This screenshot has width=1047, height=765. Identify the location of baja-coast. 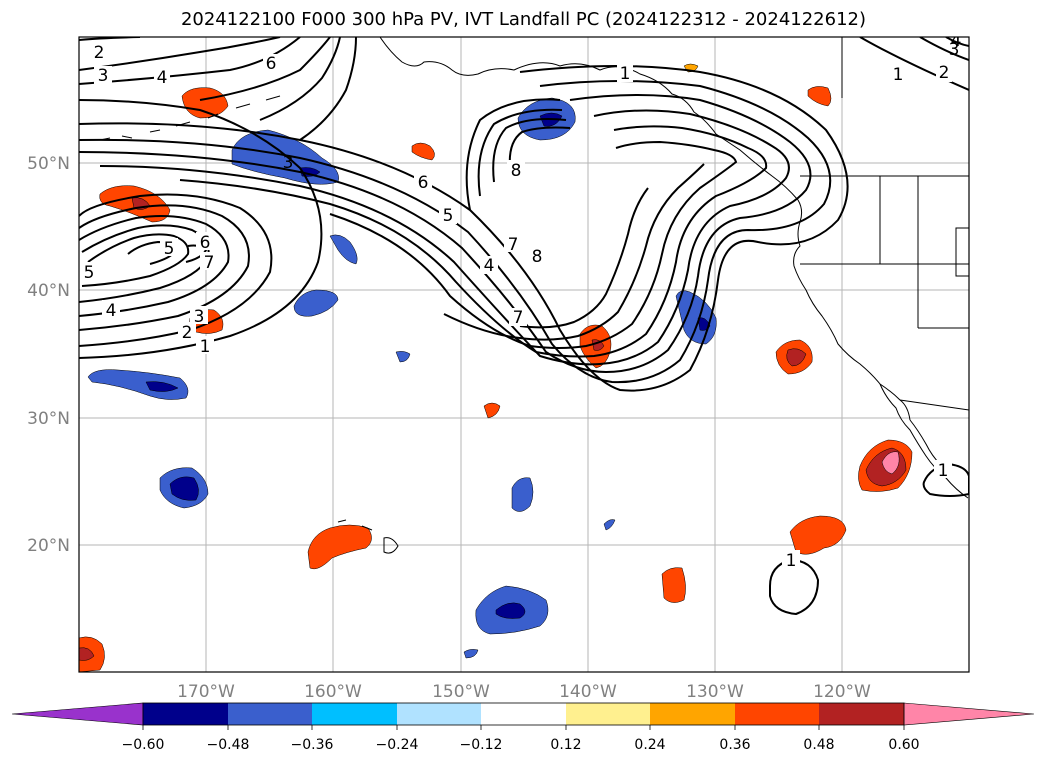
(924, 441).